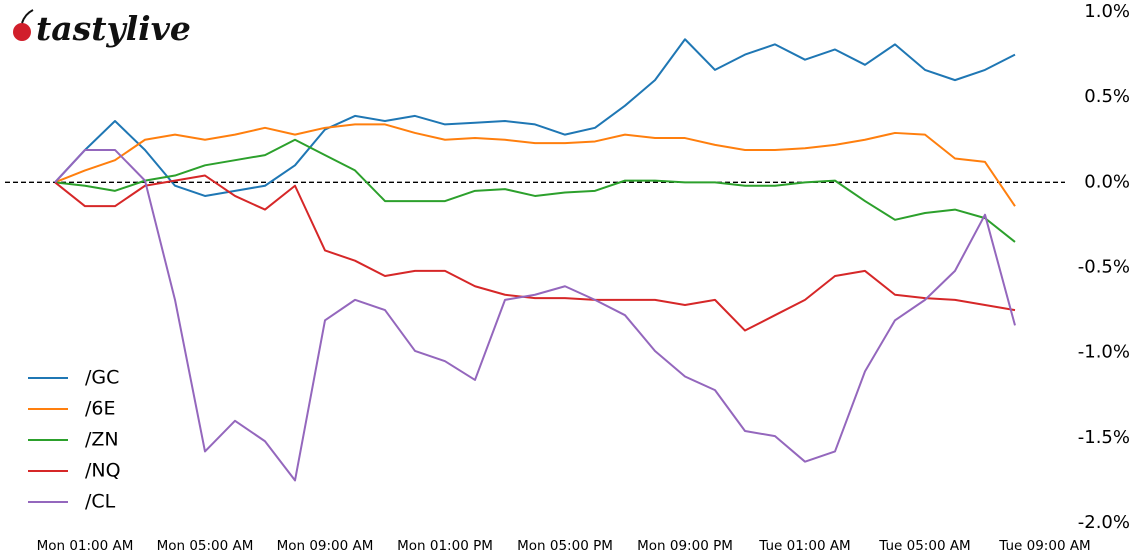 The height and width of the screenshot is (558, 1137). I want to click on x-tick-label: Mon 05:00 PM, so click(565, 546).